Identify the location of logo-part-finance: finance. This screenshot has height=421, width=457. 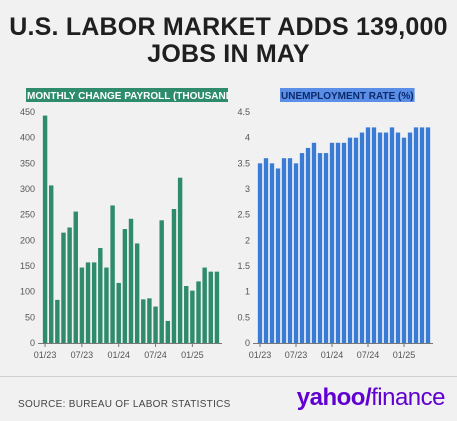
(408, 397).